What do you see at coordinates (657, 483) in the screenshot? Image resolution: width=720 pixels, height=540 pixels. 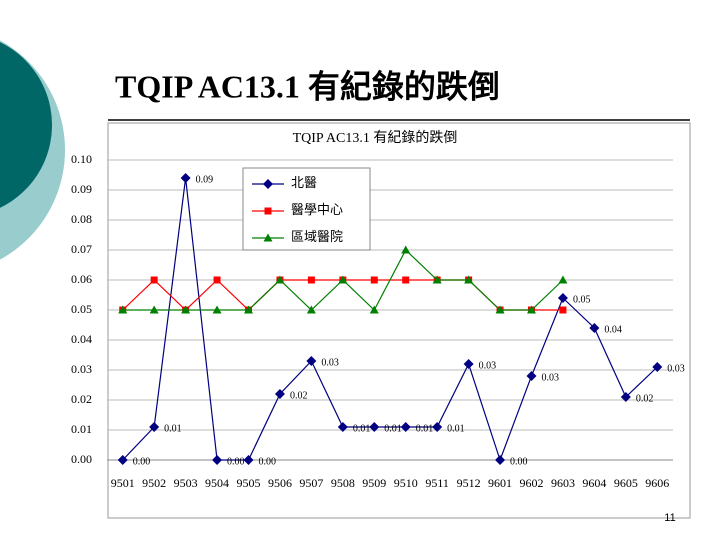 I see `x-tick-label: 9606` at bounding box center [657, 483].